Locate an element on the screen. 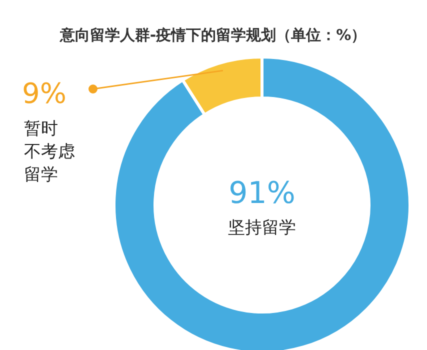  slice-label: 坚持留学 is located at coordinates (262, 228).